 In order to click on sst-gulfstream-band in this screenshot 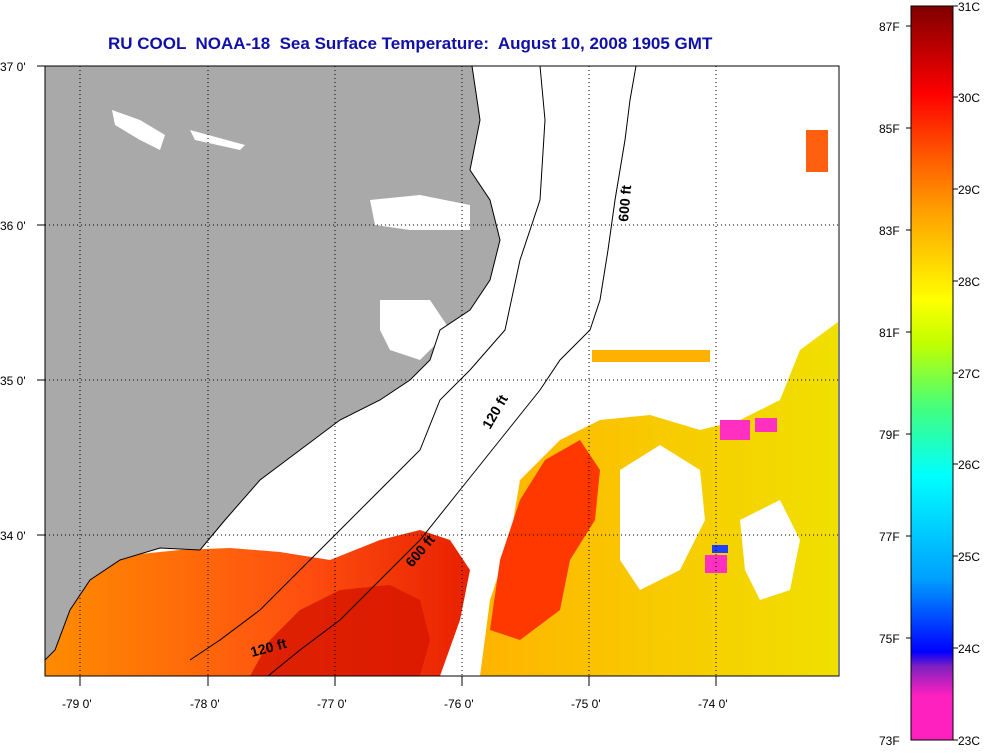, I will do `click(545, 540)`.